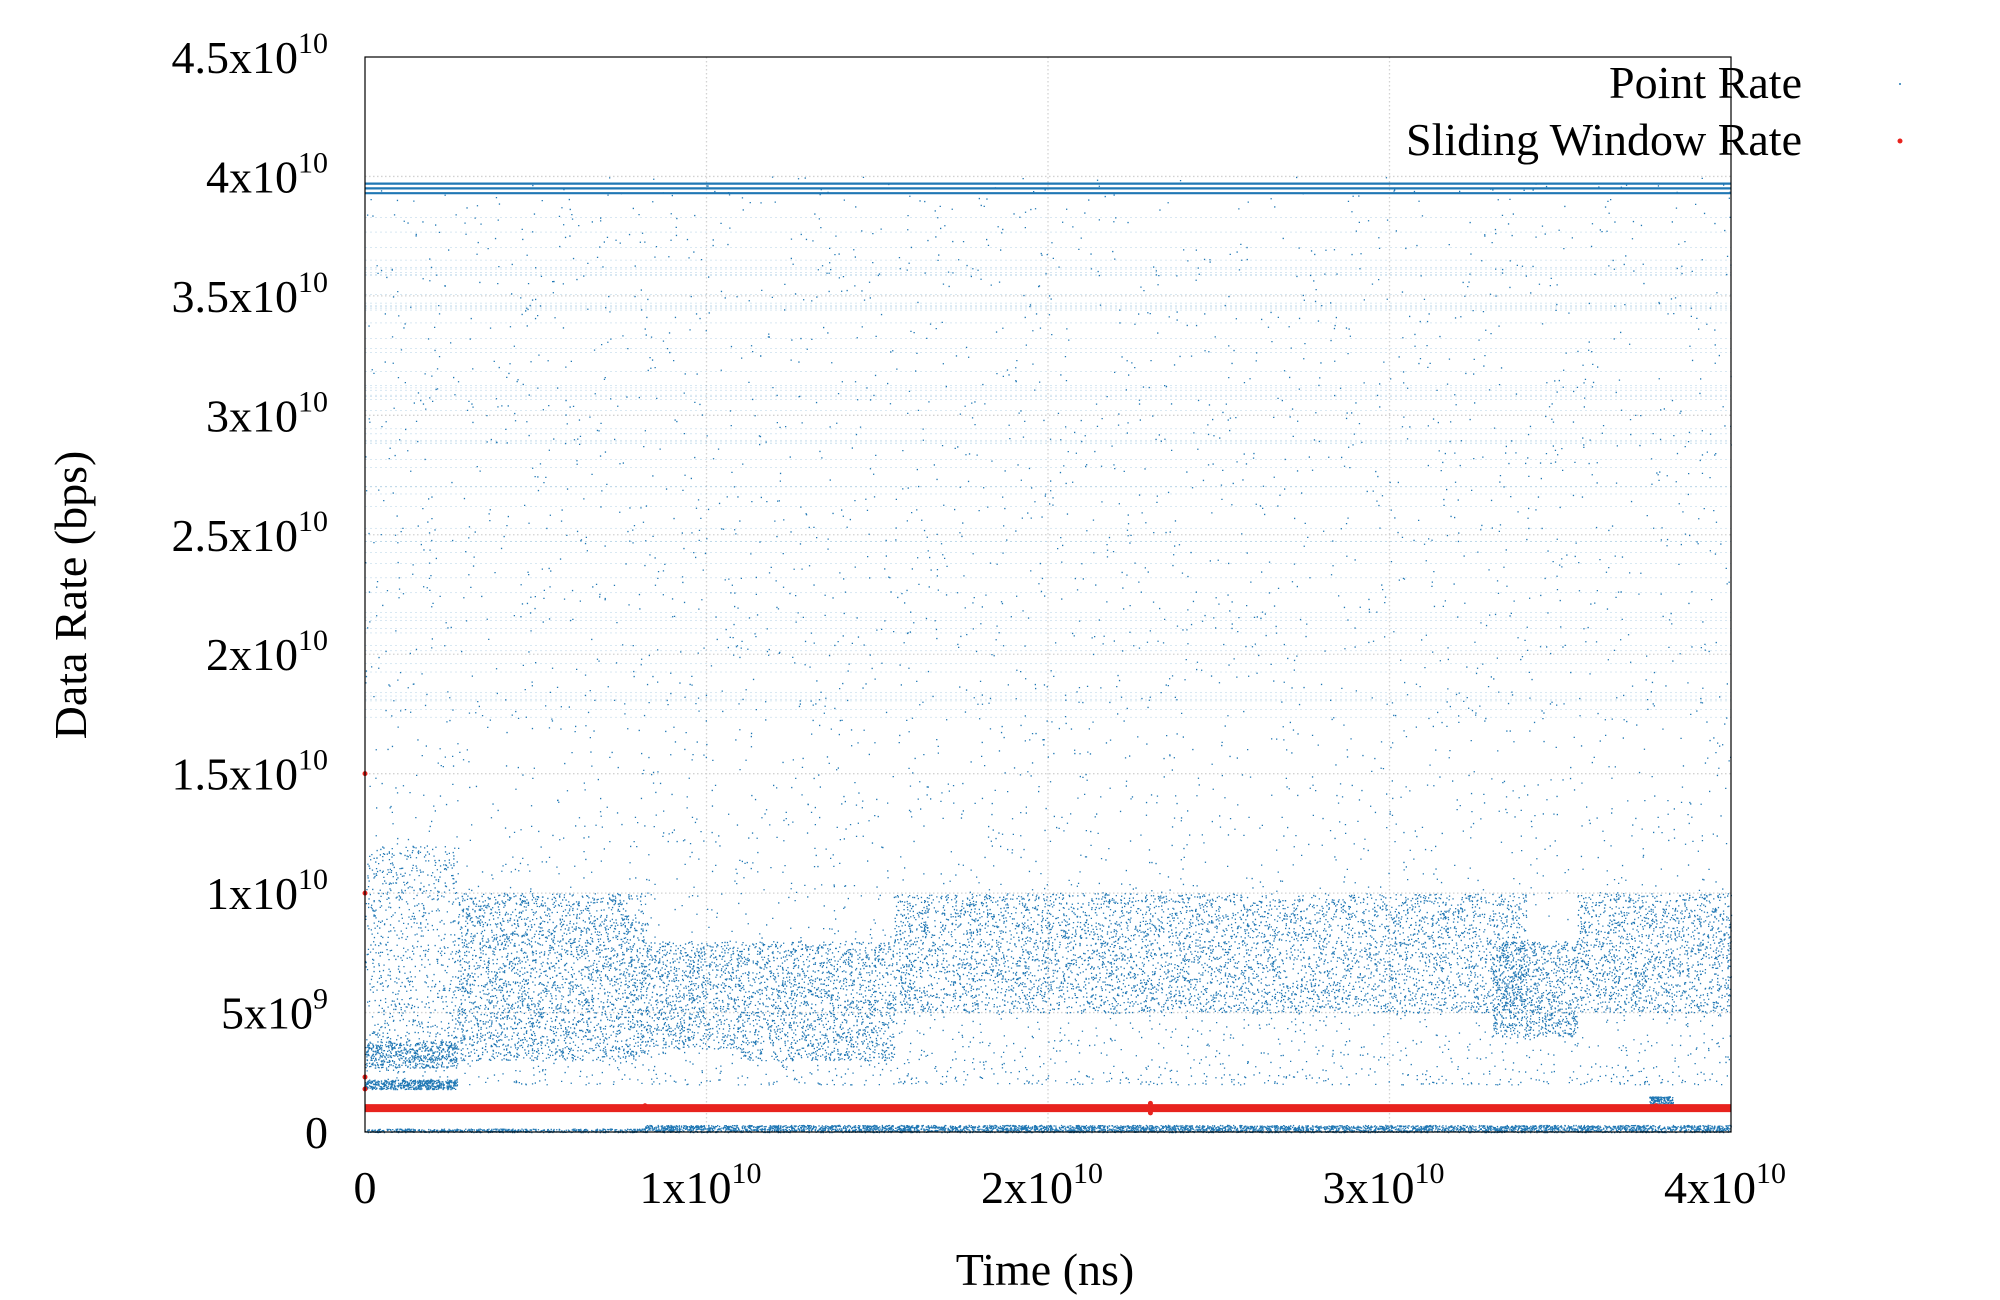 This screenshot has height=1300, width=2000. What do you see at coordinates (250, 294) in the screenshot?
I see `y-tick-label: 3.5x10¹⁰` at bounding box center [250, 294].